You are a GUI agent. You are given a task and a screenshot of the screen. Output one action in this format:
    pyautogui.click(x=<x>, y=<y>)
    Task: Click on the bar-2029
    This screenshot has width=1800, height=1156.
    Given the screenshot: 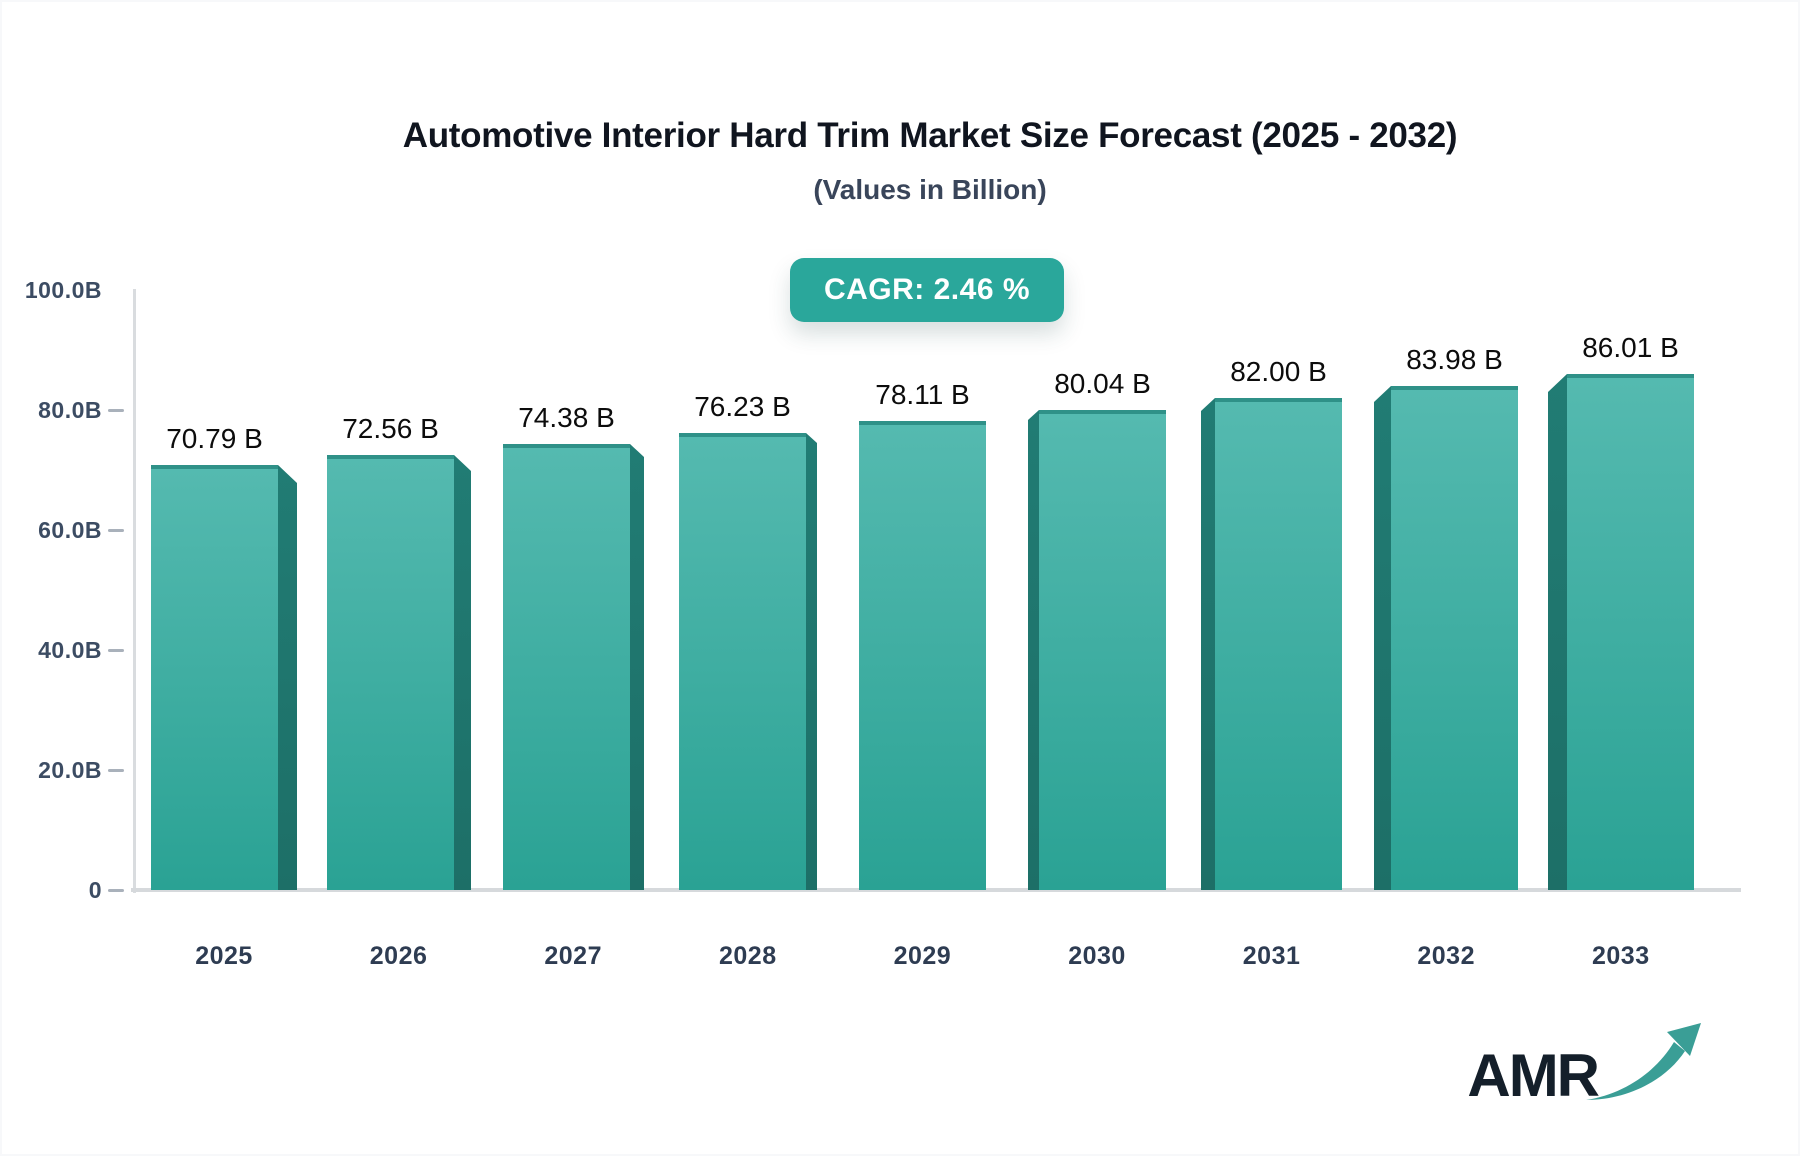 What is the action you would take?
    pyautogui.click(x=922, y=655)
    